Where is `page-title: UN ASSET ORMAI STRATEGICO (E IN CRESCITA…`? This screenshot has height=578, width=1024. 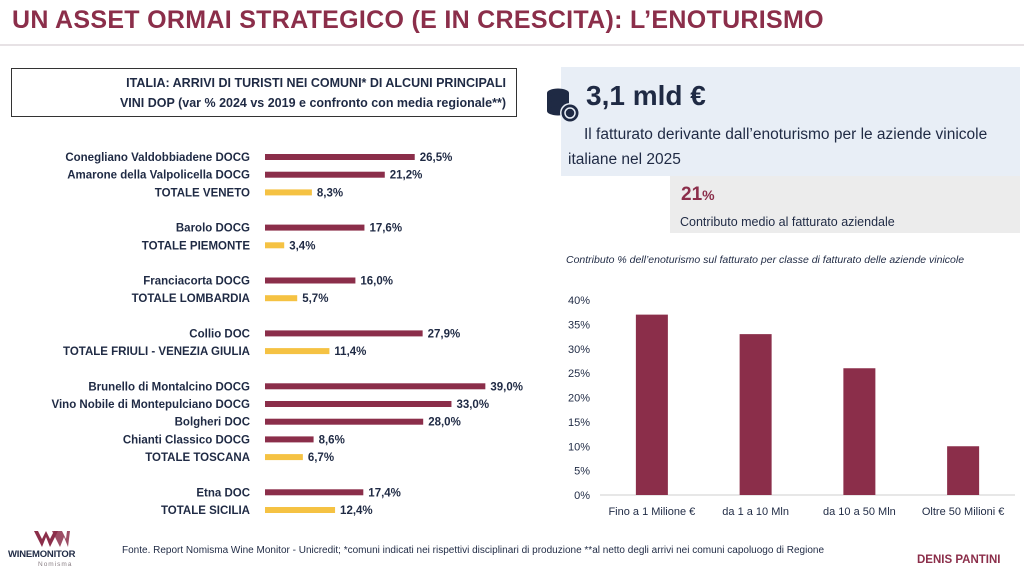
page-title: UN ASSET ORMAI STRATEGICO (E IN CRESCITA… is located at coordinates (418, 20).